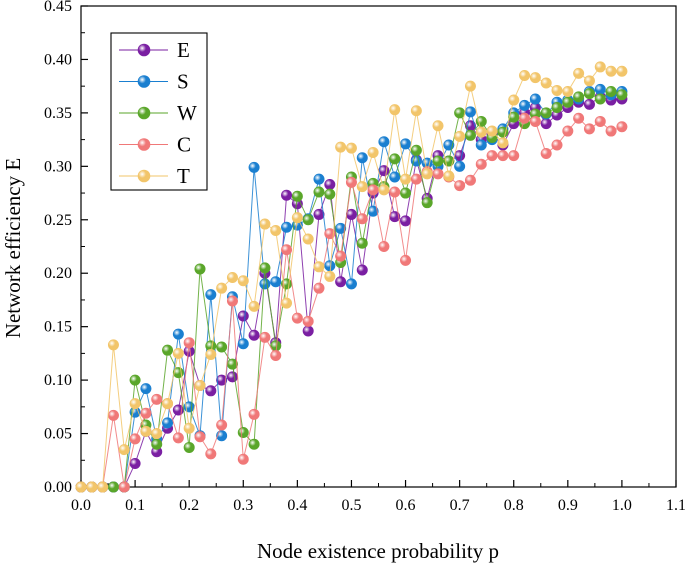  What do you see at coordinates (58, 59) in the screenshot?
I see `y-tick-label: 0.40` at bounding box center [58, 59].